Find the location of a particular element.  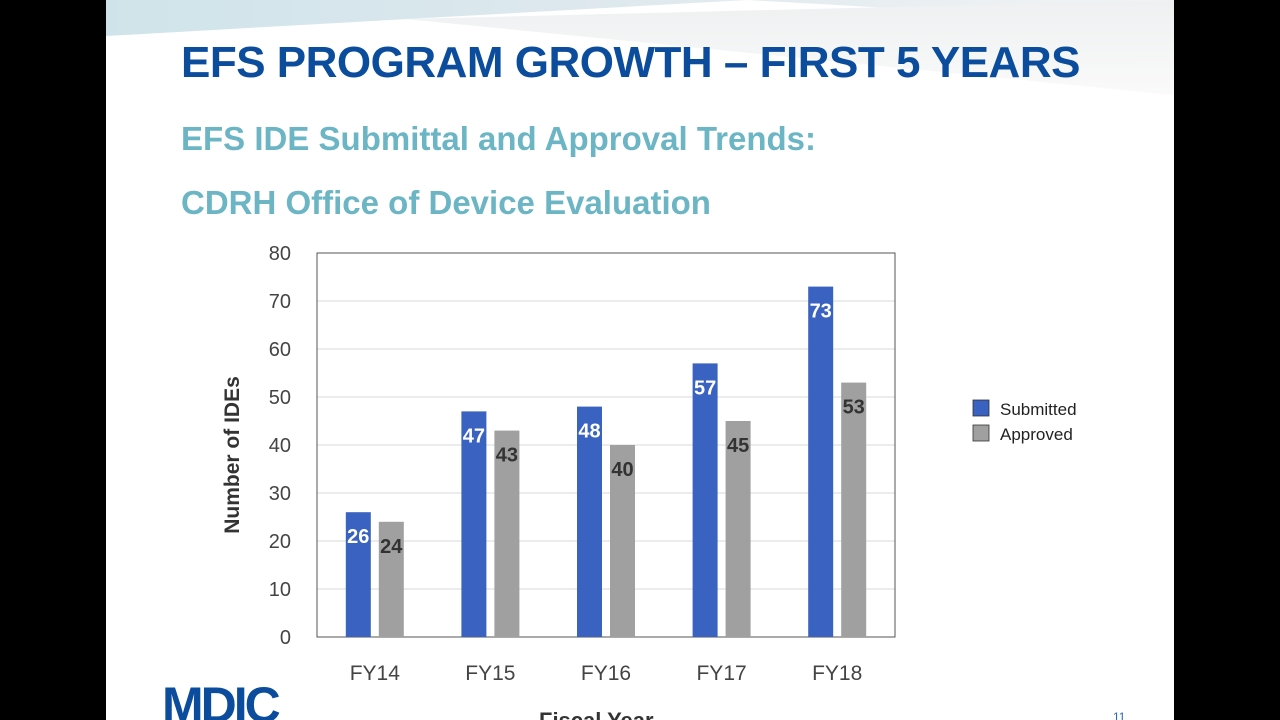

data-label: 57 is located at coordinates (705, 388).